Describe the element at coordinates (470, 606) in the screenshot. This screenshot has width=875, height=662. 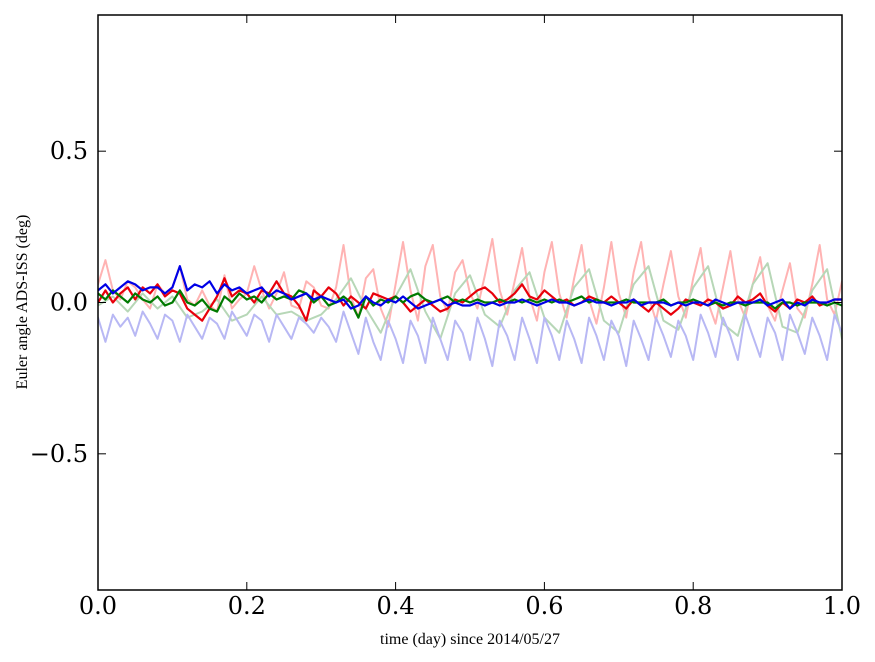
I see `x-tick-labels: 0.0 0.2 0.4 0.6 0.8 1.0` at that location.